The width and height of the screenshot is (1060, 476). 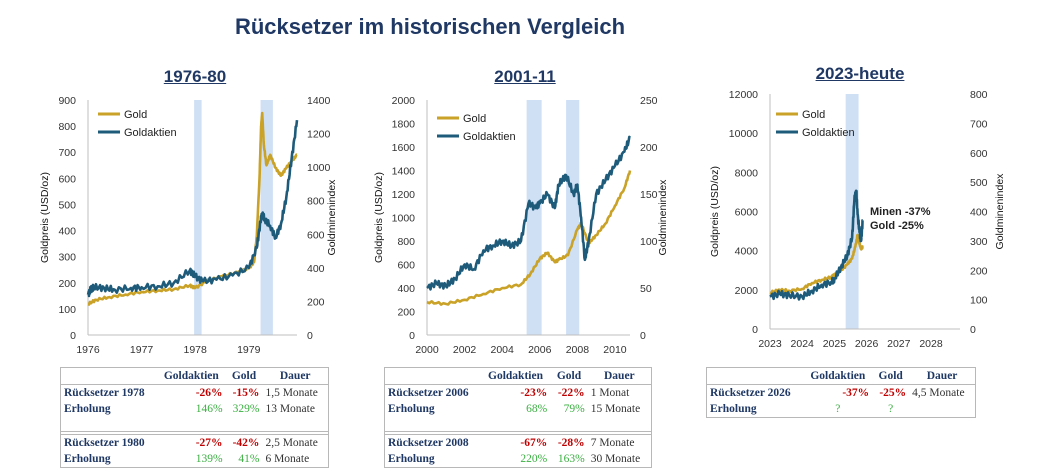 I want to click on x-tick-label: 1978, so click(x=195, y=350).